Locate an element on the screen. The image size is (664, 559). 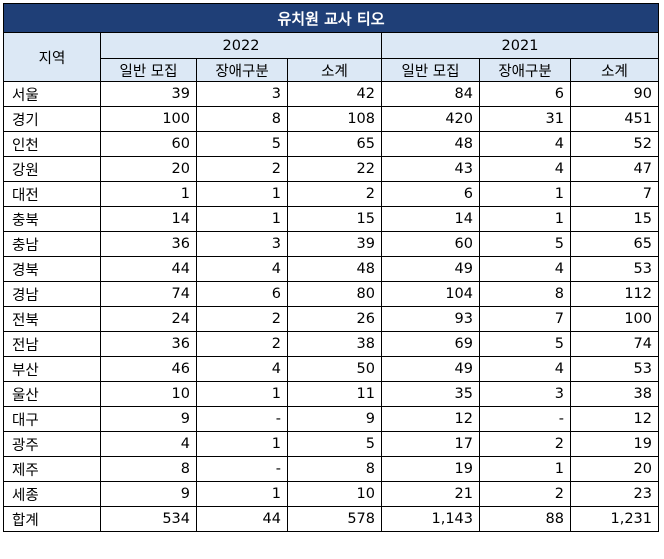
region-cell: 서울 is located at coordinates (52, 94).